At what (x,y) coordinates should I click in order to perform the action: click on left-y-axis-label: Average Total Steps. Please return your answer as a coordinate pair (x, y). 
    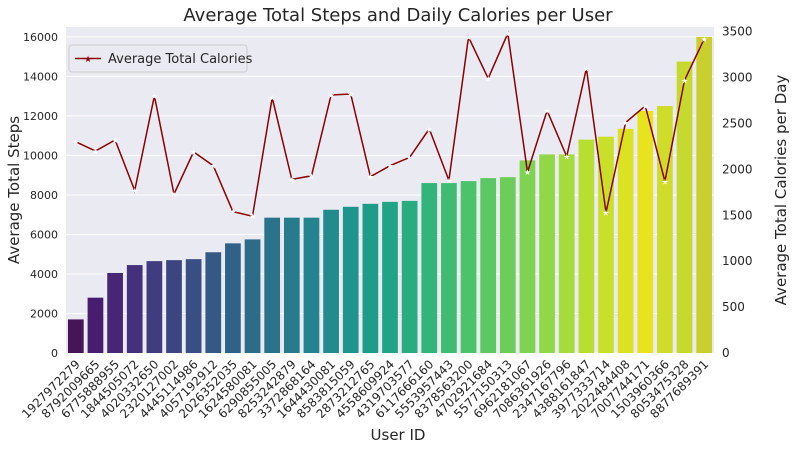
    Looking at the image, I should click on (14, 190).